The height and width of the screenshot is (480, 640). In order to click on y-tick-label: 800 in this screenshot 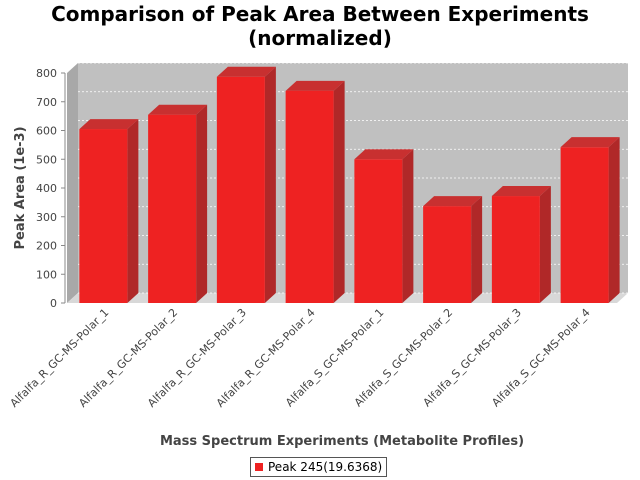, I will do `click(46, 73)`.